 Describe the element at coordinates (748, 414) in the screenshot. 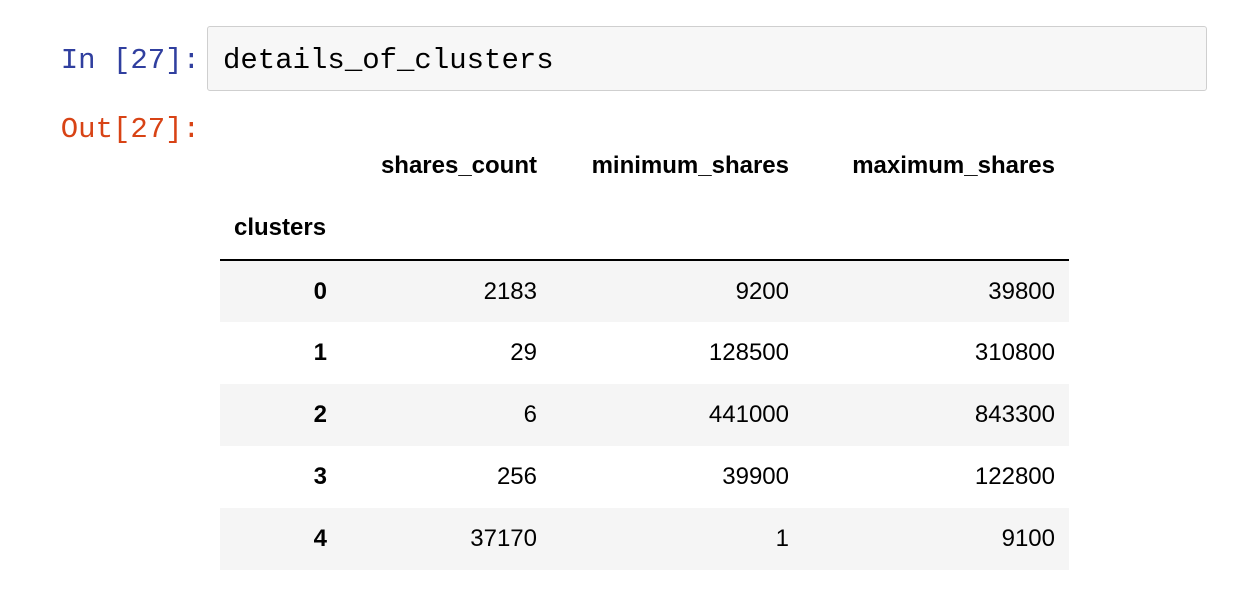

I see `table-cell: 441000` at that location.